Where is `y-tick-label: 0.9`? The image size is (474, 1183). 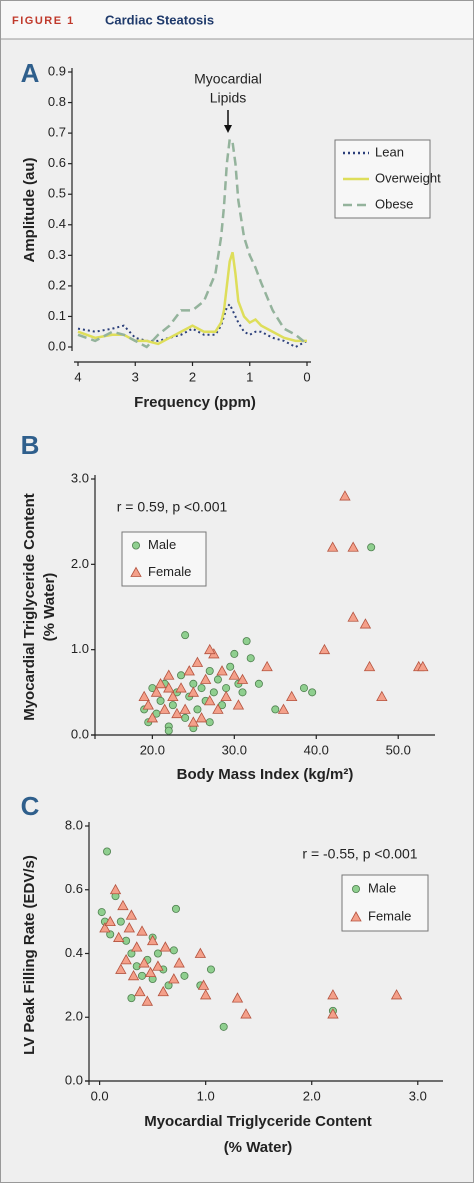
y-tick-label: 0.9 is located at coordinates (57, 70).